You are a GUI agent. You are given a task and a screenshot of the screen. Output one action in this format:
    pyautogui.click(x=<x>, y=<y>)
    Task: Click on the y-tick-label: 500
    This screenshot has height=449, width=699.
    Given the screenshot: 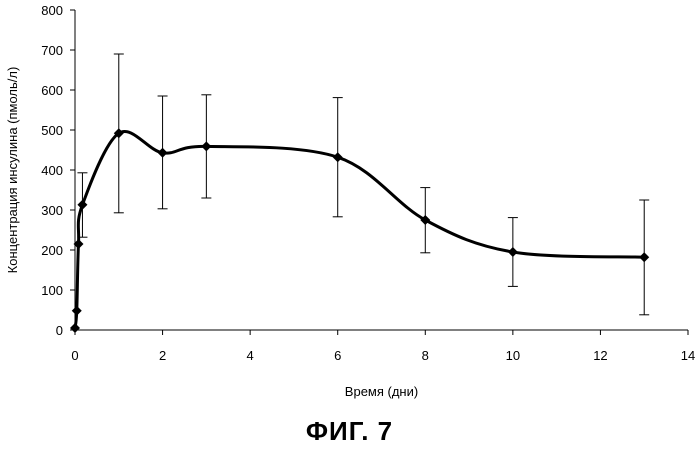 What is the action you would take?
    pyautogui.click(x=52, y=130)
    